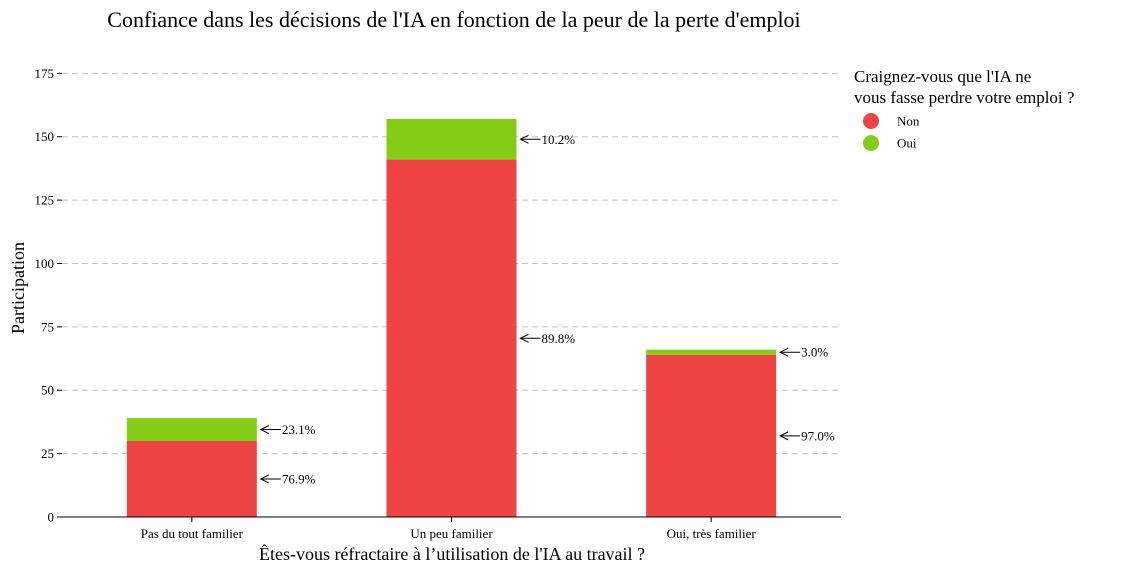  Describe the element at coordinates (712, 533) in the screenshot. I see `x-tick-label: Oui, très familier` at that location.